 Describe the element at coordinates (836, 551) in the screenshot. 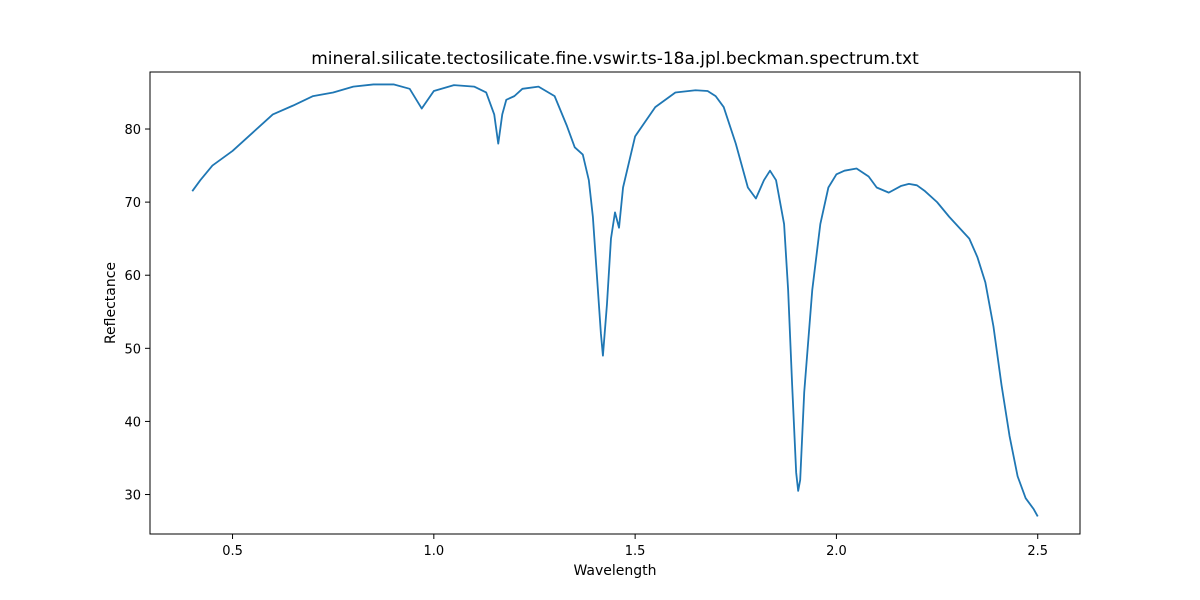

I see `x-tick-label: 2.0` at that location.